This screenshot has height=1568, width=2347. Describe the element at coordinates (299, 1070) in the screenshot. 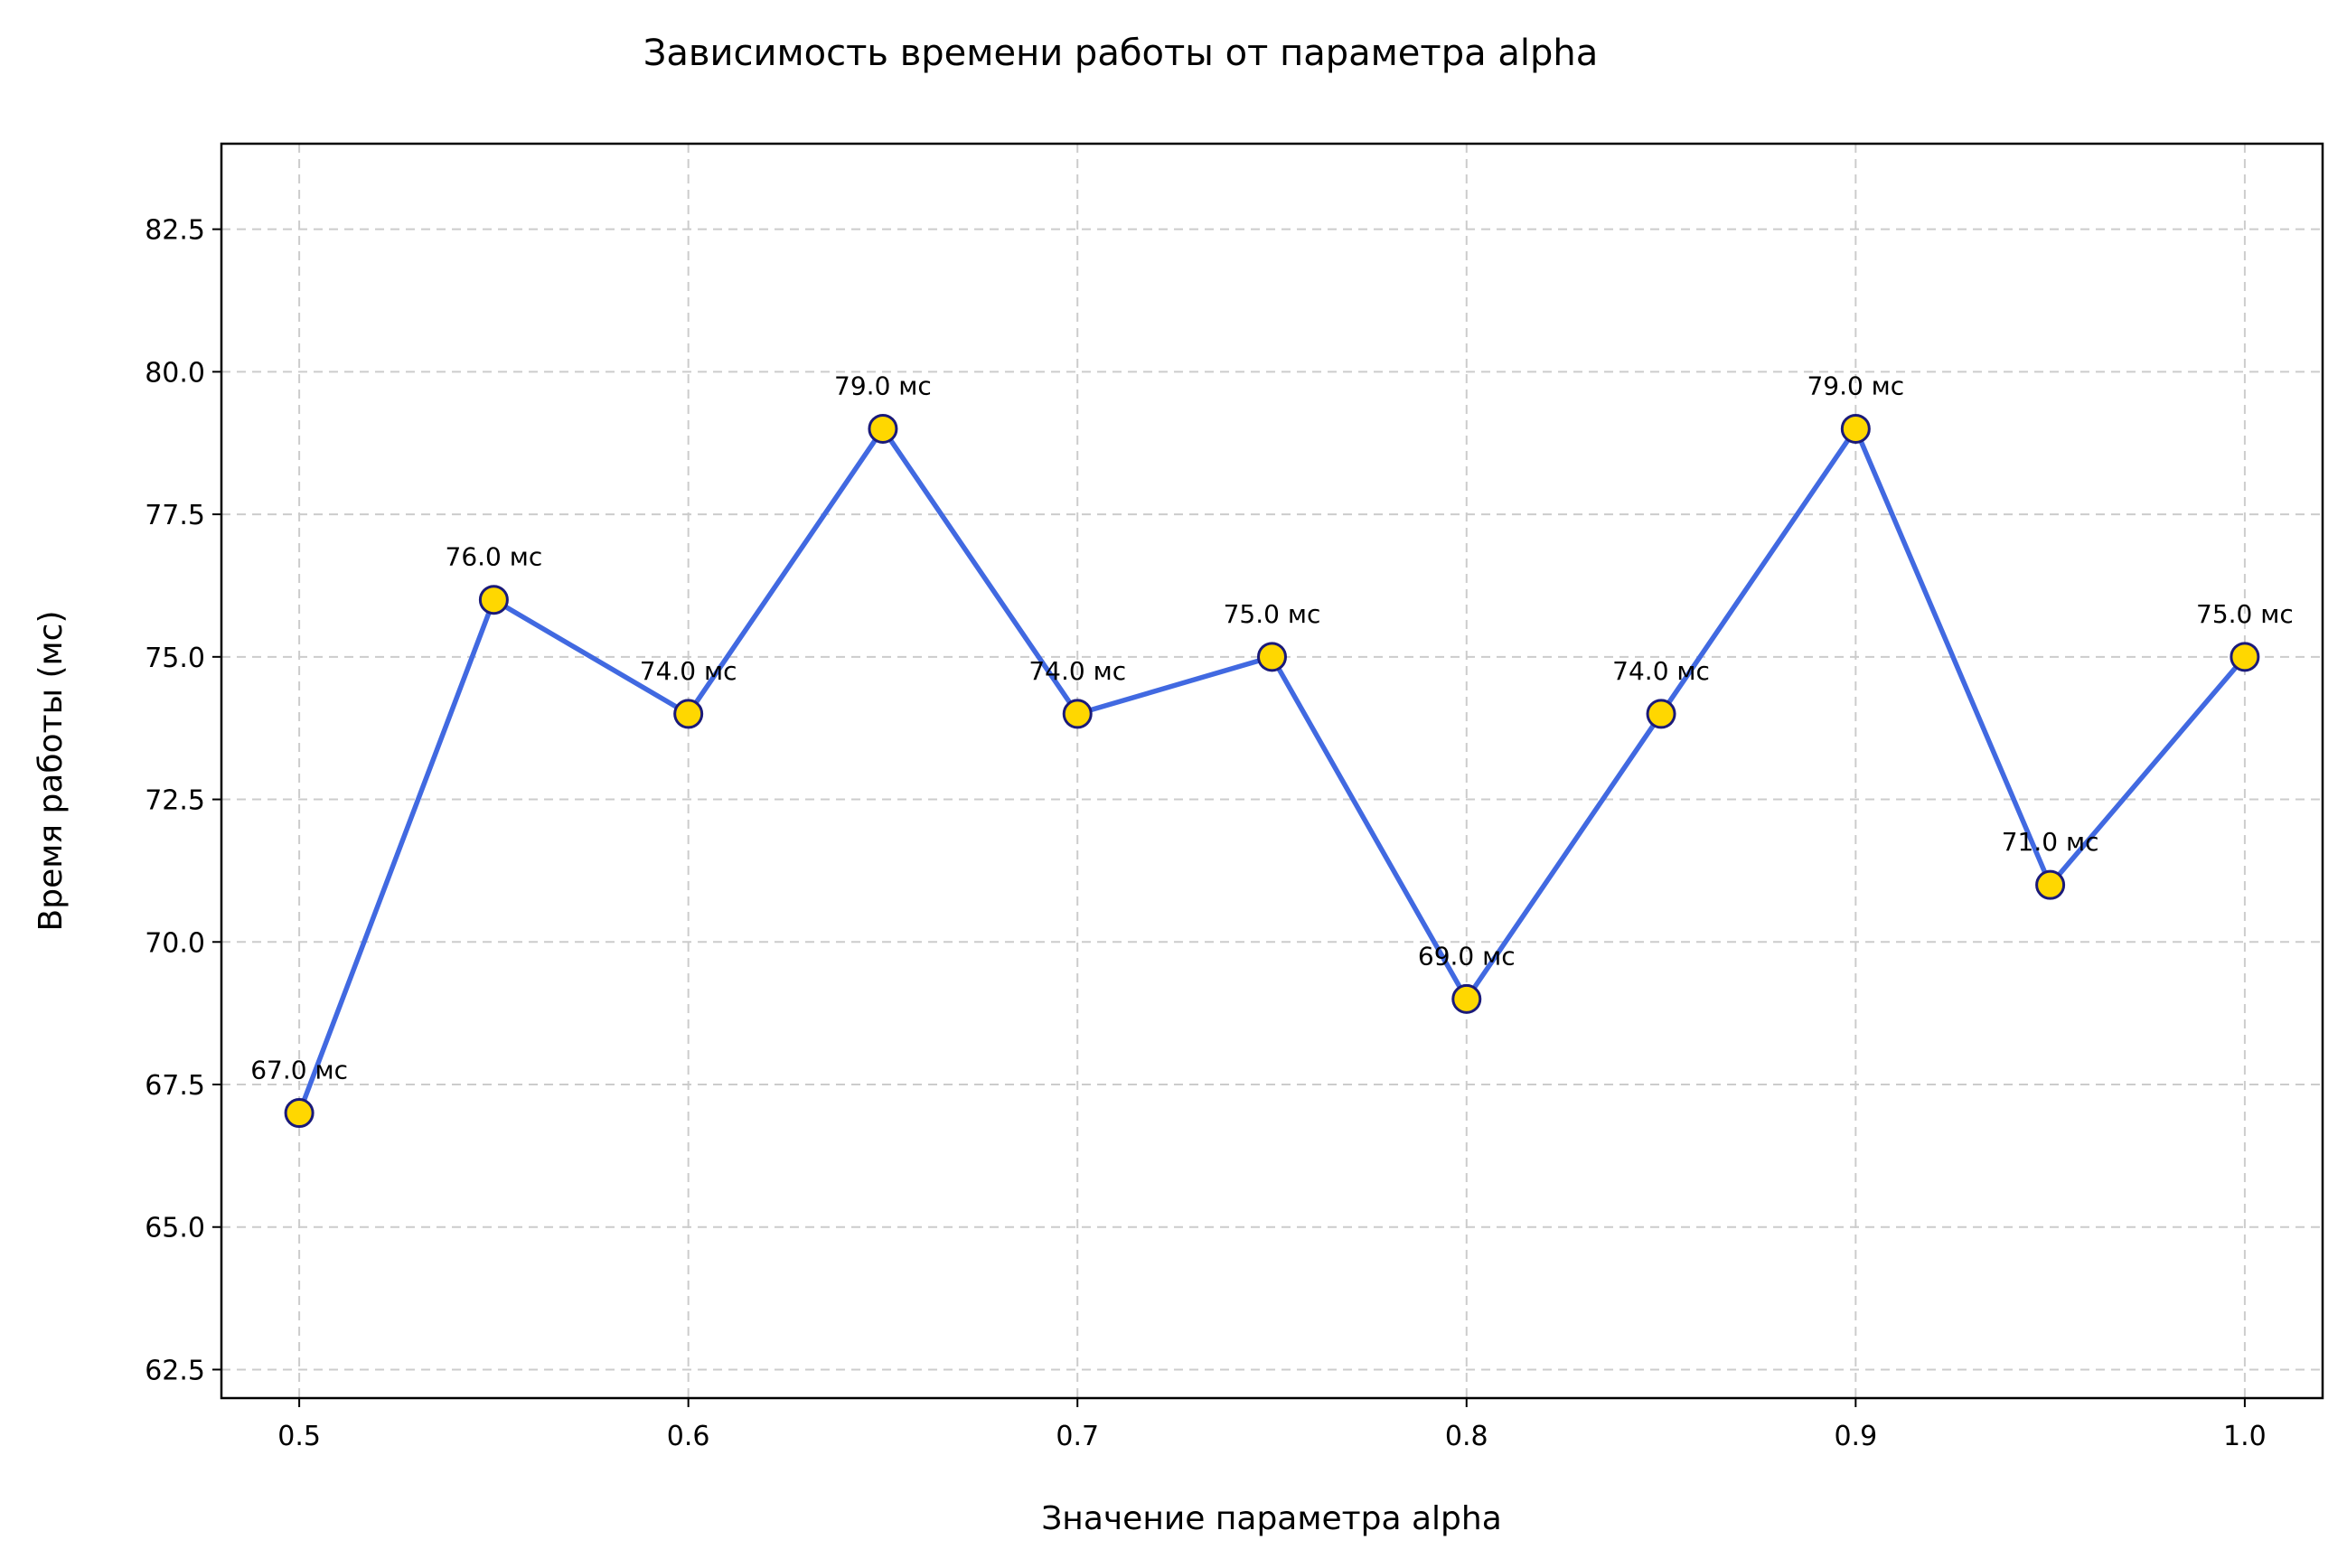

I see `data-label: 67.0 мс` at that location.